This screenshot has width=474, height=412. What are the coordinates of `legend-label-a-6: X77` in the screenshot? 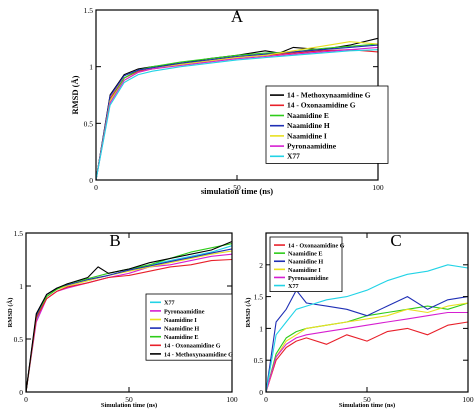 It's located at (293, 156).